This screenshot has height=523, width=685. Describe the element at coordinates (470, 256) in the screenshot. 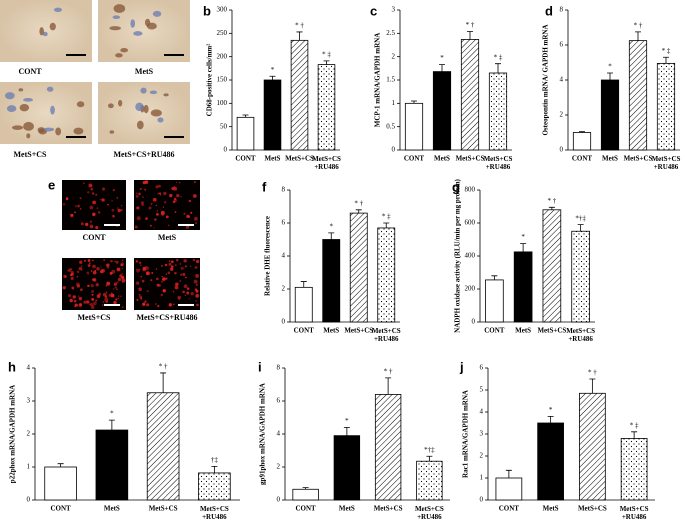

I see `y-tick-label: 400` at that location.